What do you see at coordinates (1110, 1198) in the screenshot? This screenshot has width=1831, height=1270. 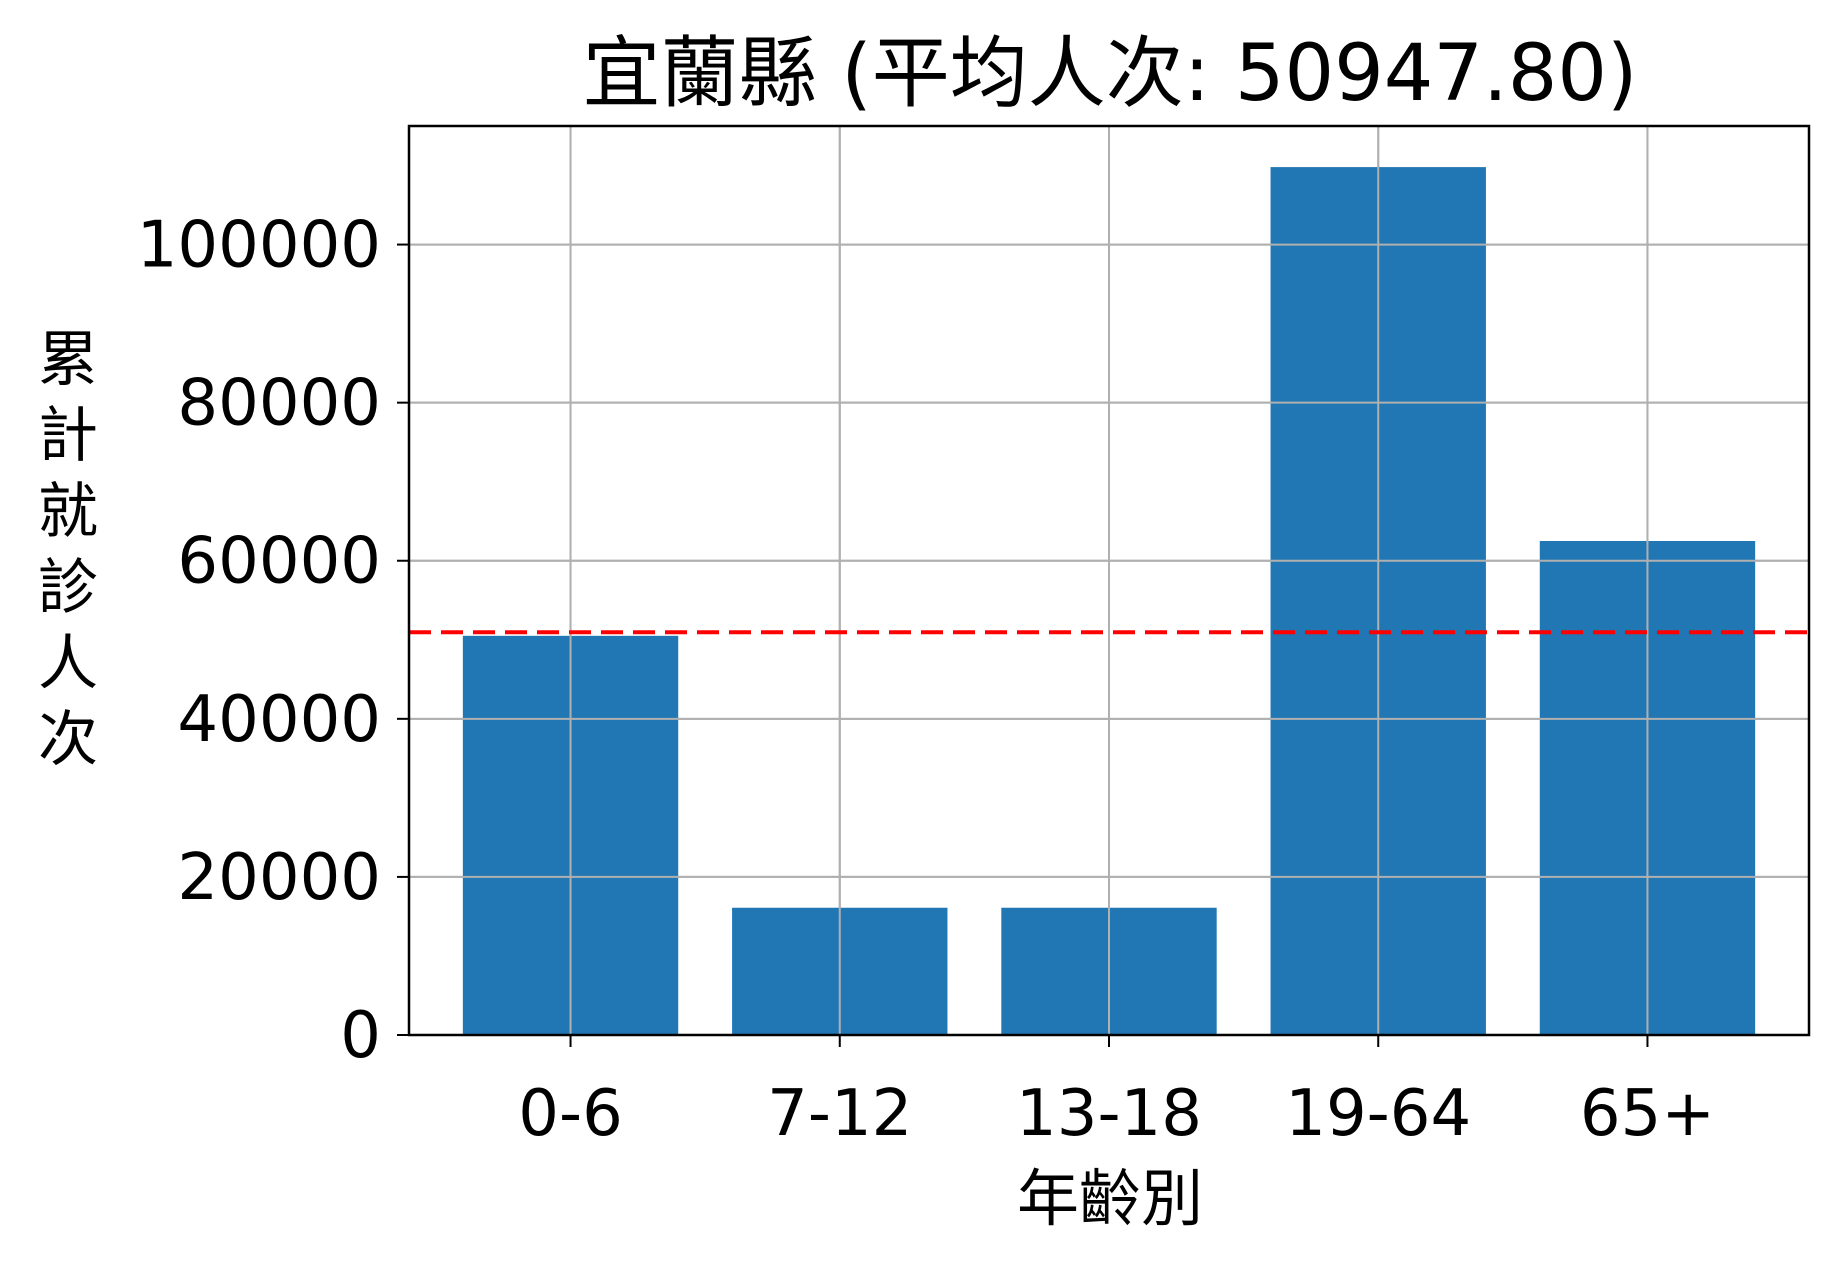 I see `x-axis-label: 年齡別` at bounding box center [1110, 1198].